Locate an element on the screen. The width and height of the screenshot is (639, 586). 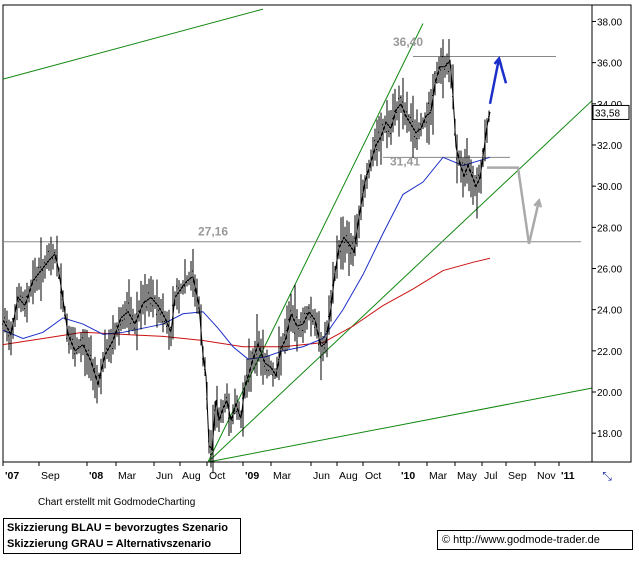
x-tick-label: May is located at coordinates (467, 476).